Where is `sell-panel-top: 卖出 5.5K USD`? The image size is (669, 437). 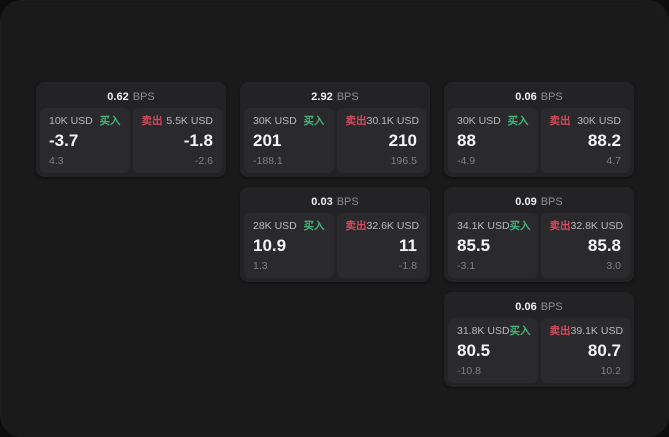 sell-panel-top: 卖出 5.5K USD is located at coordinates (178, 121).